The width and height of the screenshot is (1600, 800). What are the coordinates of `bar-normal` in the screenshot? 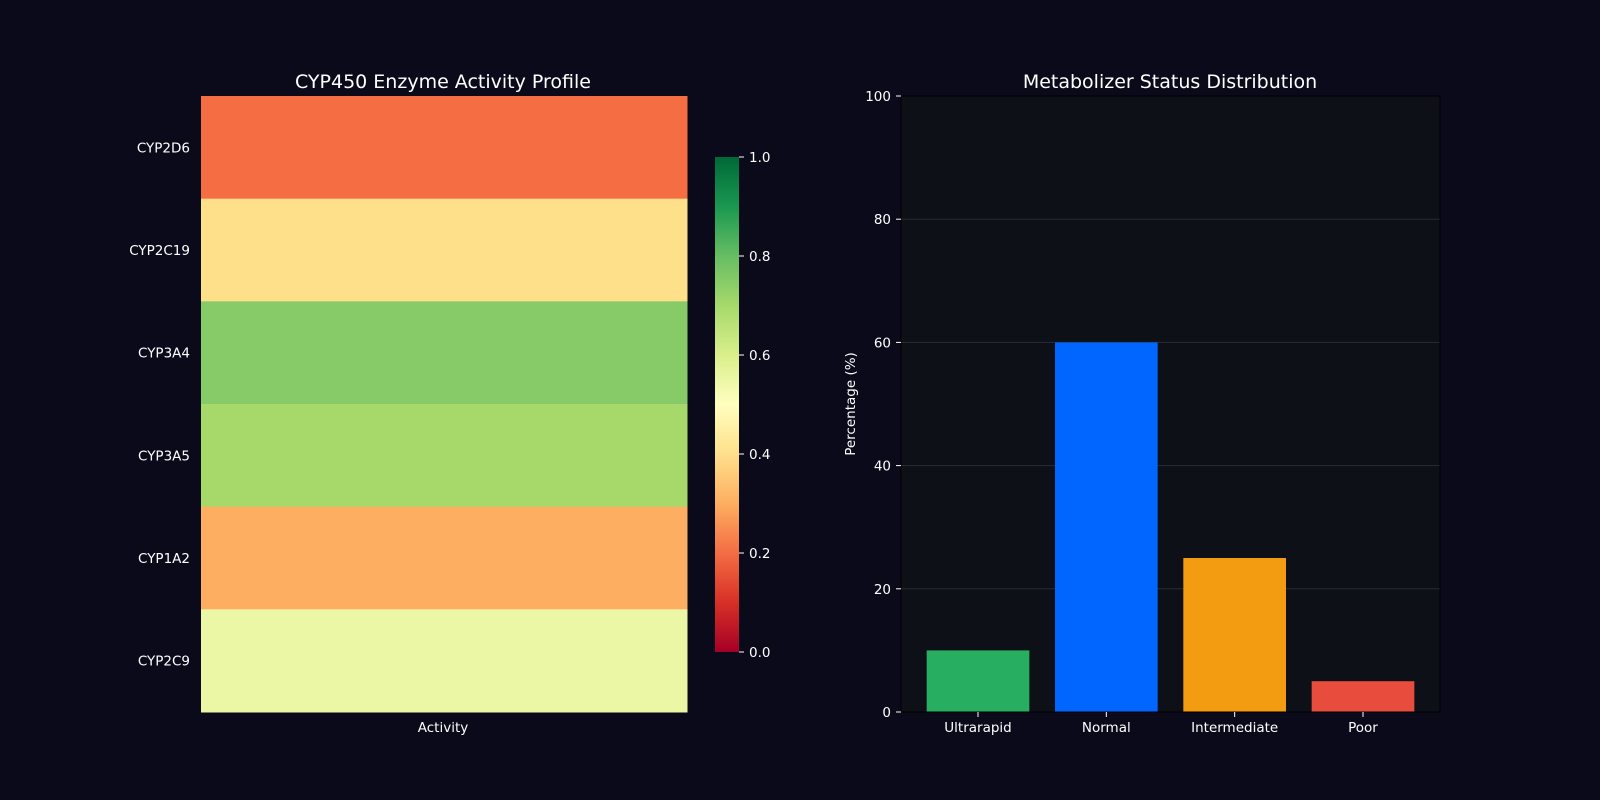 It's located at (1106, 527).